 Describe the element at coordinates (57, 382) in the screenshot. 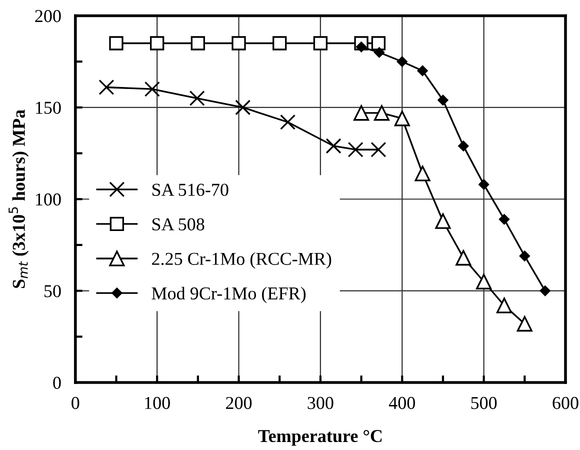

I see `y-tick-label: 0` at that location.